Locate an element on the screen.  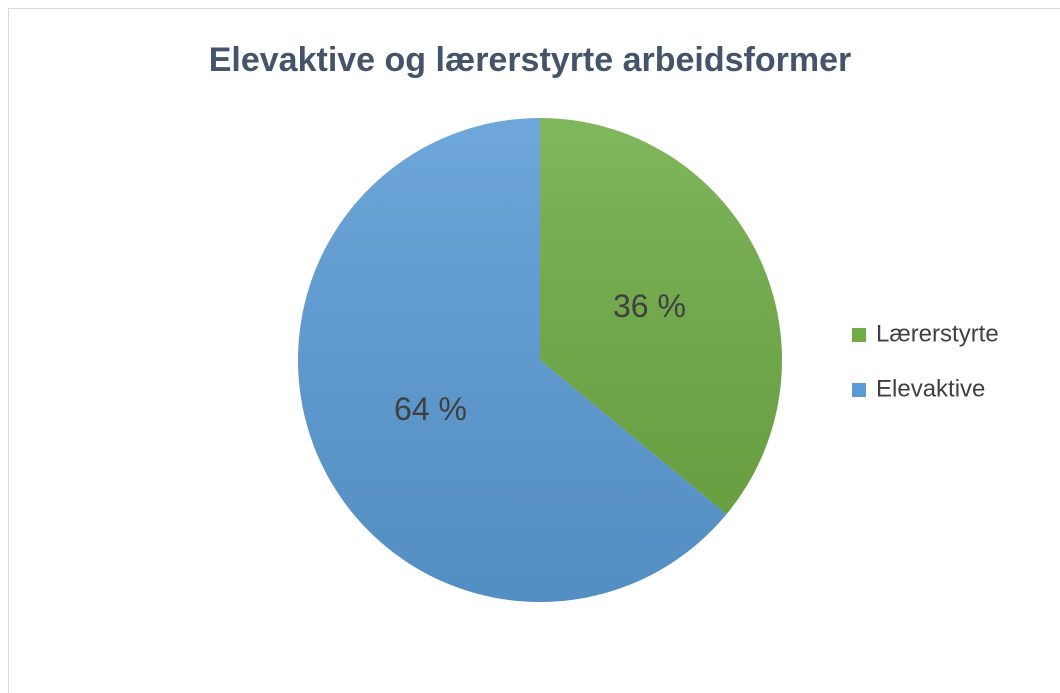
chart-title: Elevaktive og lærerstyrte arbeidsformer is located at coordinates (530, 60).